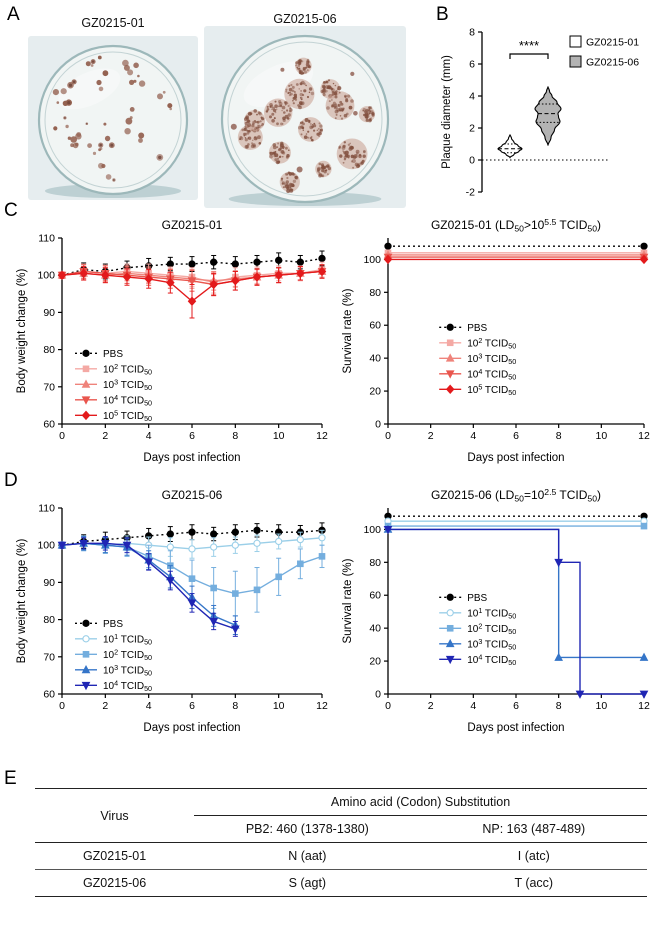  I want to click on table-row: GZ0215-01 N (aat) I (atc), so click(341, 856).